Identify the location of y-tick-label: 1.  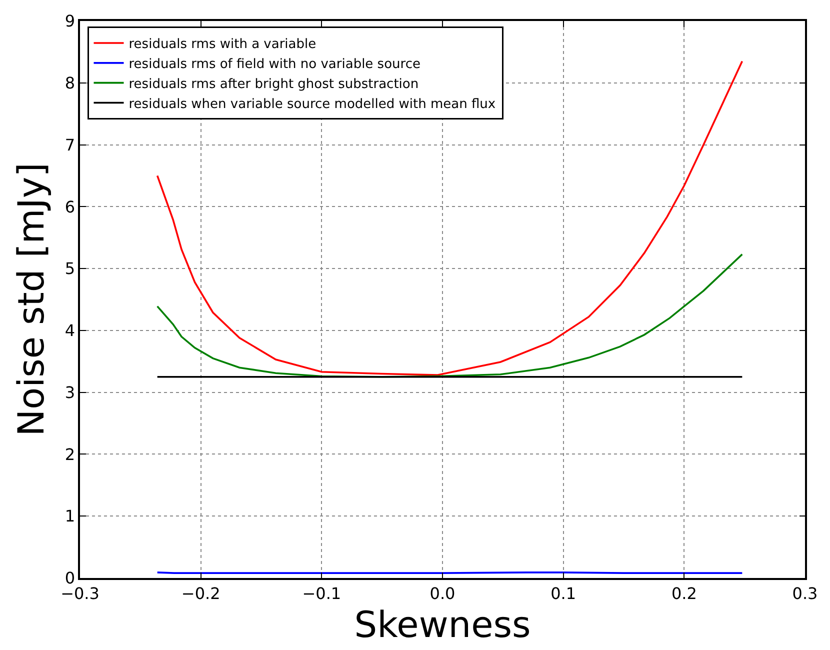
(70, 516).